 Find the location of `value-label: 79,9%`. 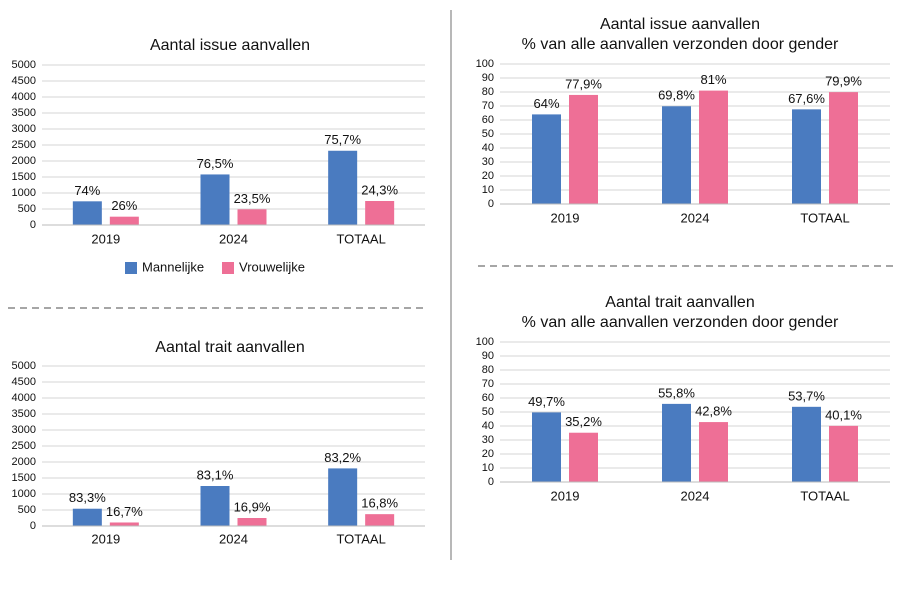

value-label: 79,9% is located at coordinates (843, 81).